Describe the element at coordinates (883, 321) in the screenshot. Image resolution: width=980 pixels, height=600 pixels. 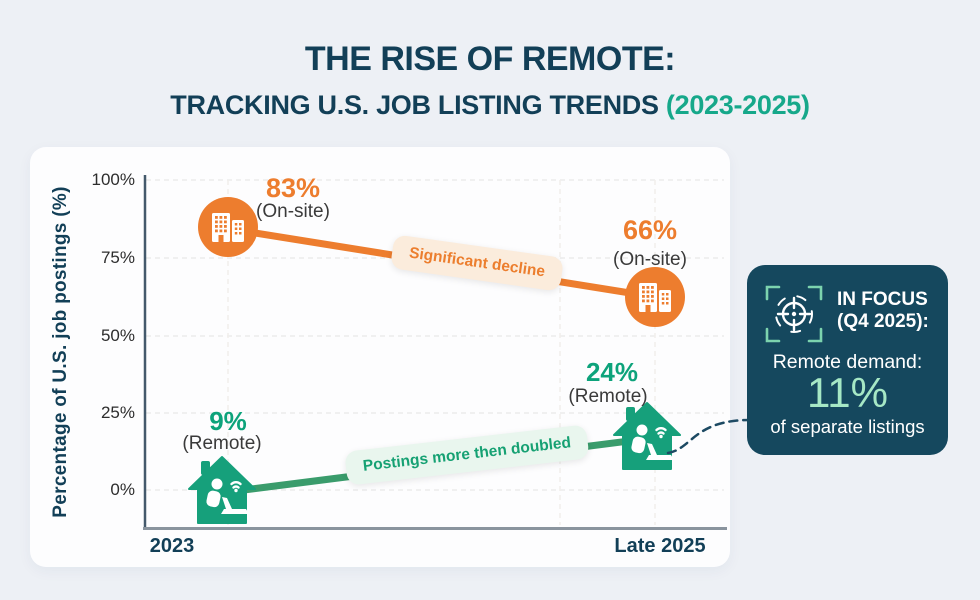
I see `focus-card-title-line2: (Q4 2025):` at that location.